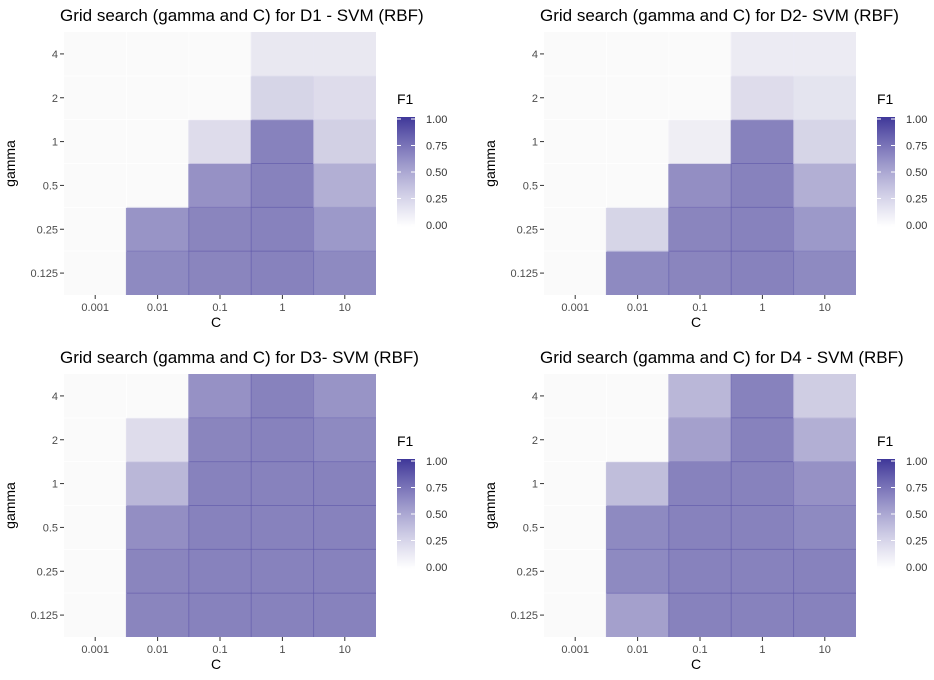 The width and height of the screenshot is (934, 680). Describe the element at coordinates (405, 99) in the screenshot. I see `legend-title: F1` at that location.